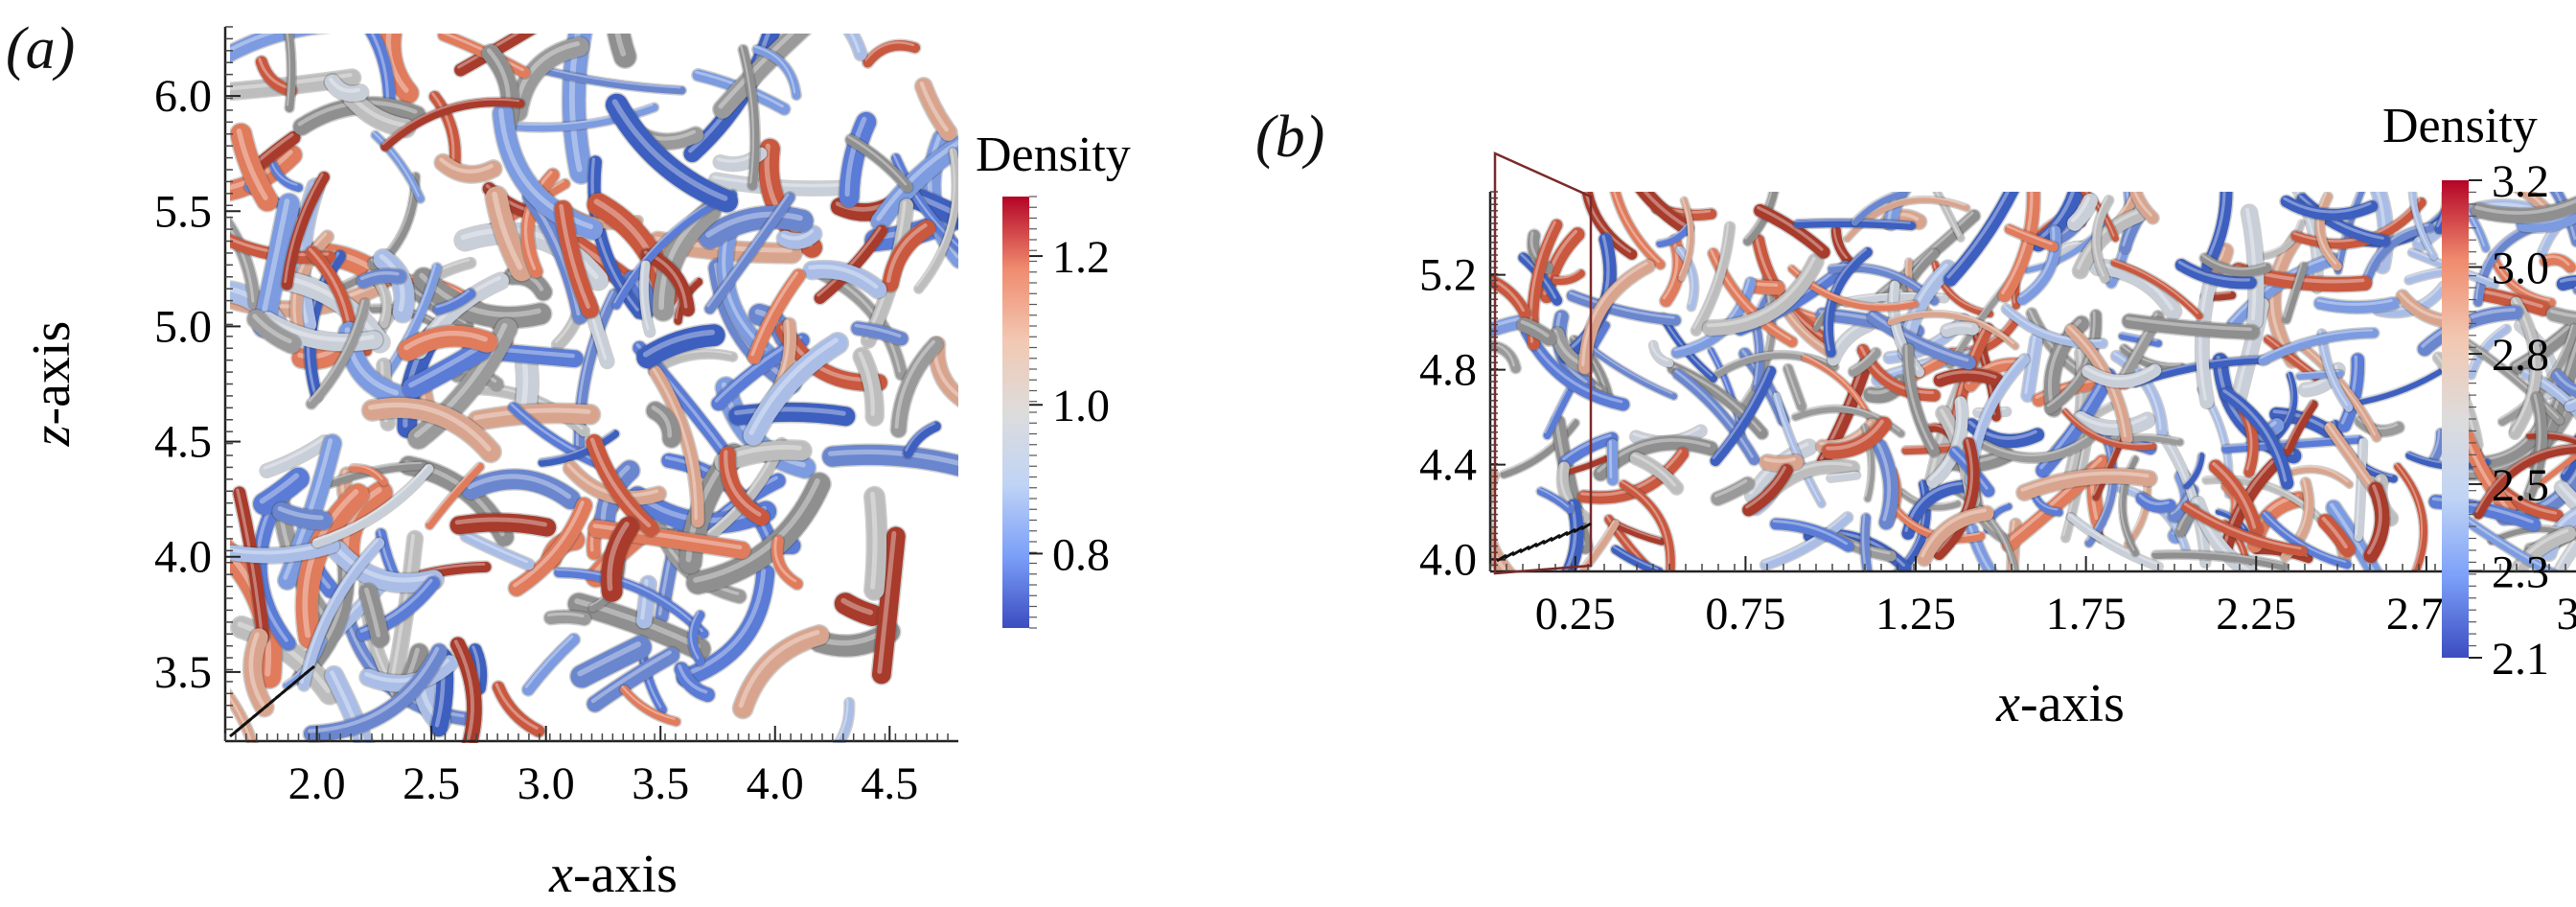  Describe the element at coordinates (613, 874) in the screenshot. I see `x-axis-label-a: x-axis` at that location.